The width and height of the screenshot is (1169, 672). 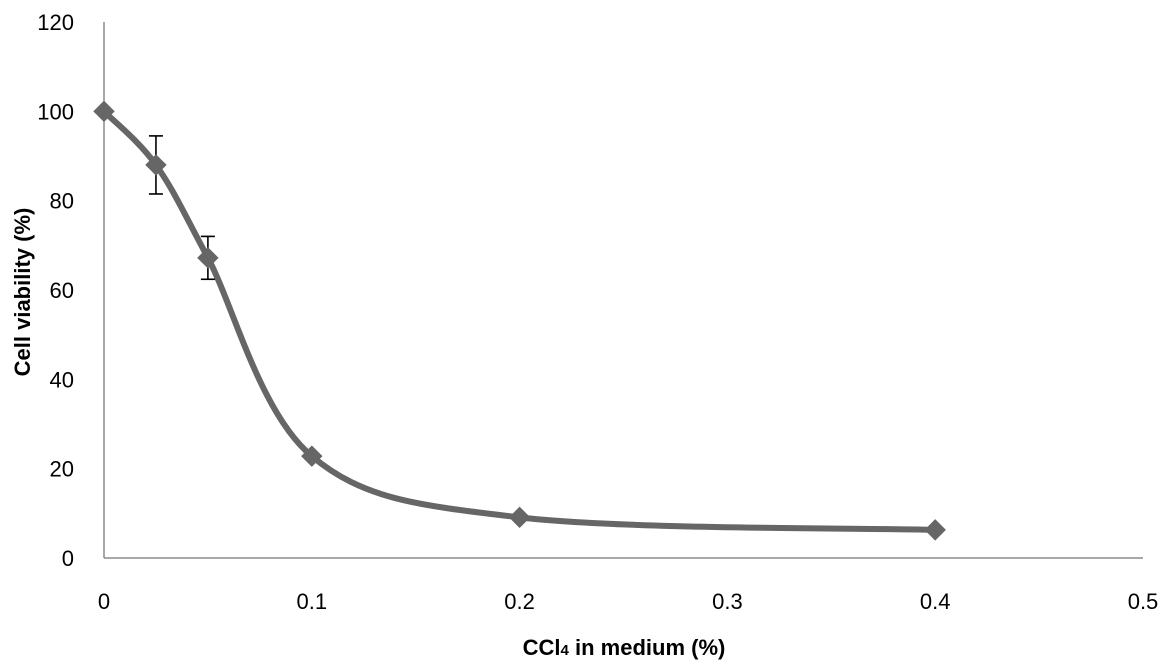 I want to click on y-axis-title: Cell viability (%), so click(x=22, y=292).